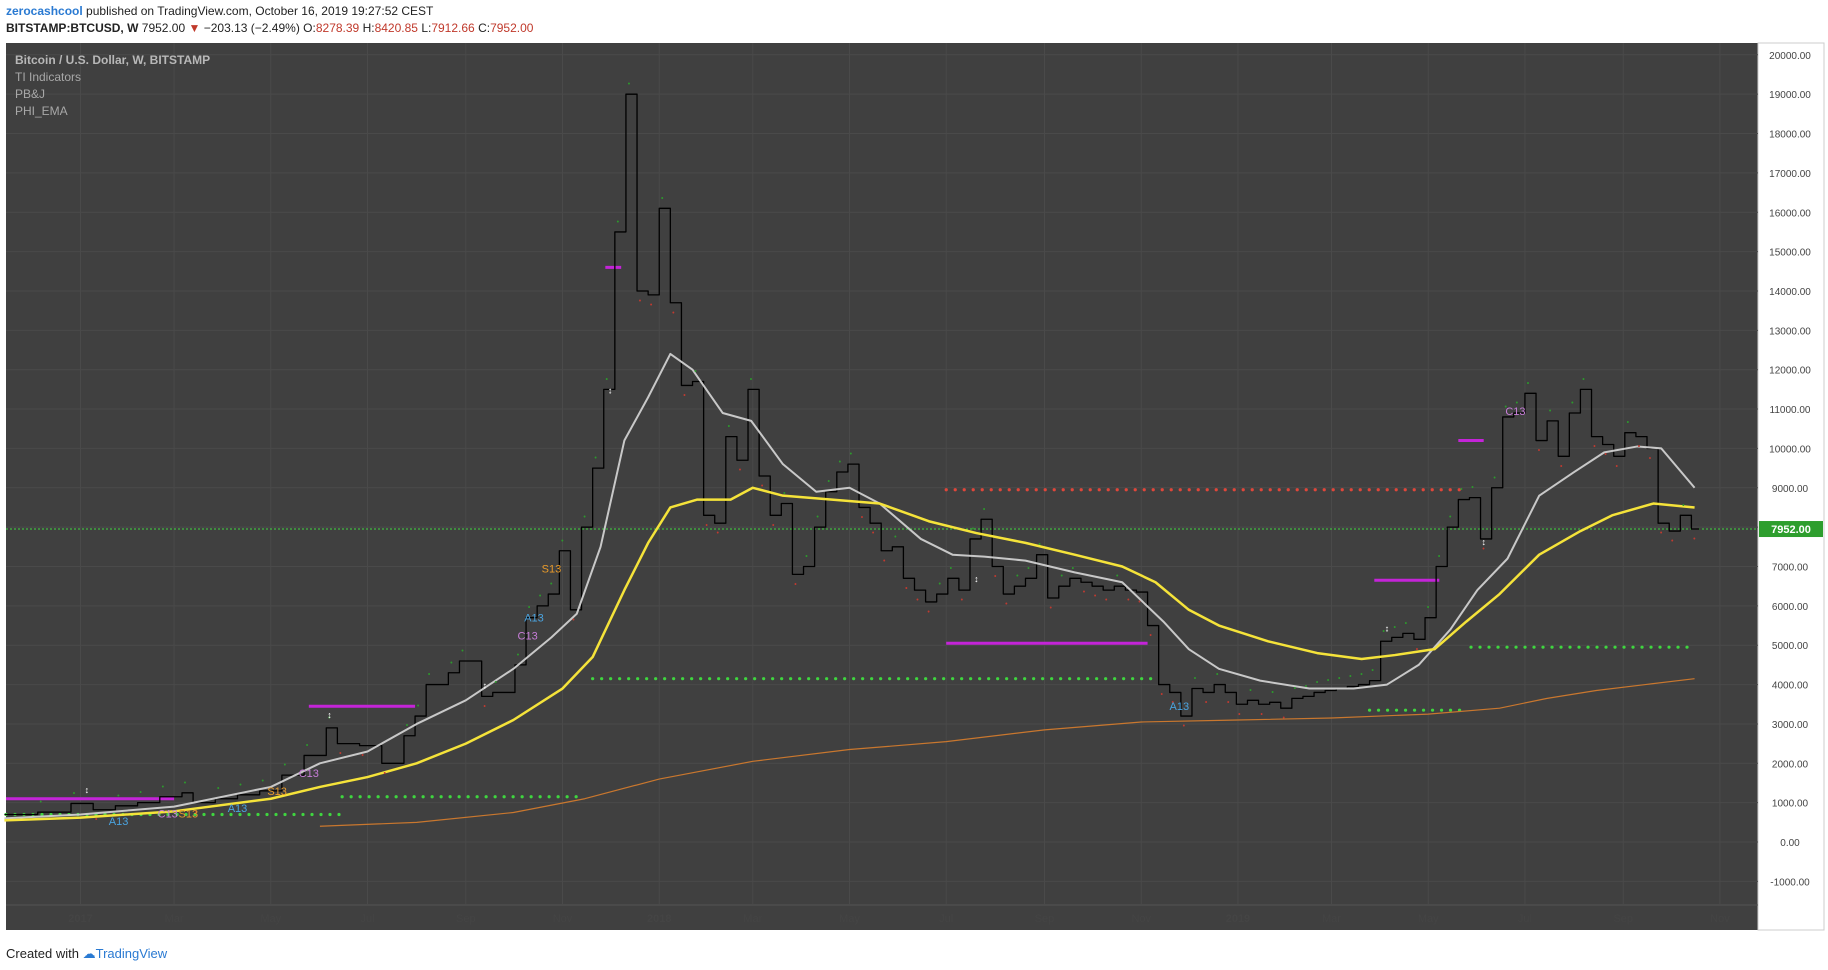  Describe the element at coordinates (1790, 213) in the screenshot. I see `y-tick-label: 16000.00` at that location.